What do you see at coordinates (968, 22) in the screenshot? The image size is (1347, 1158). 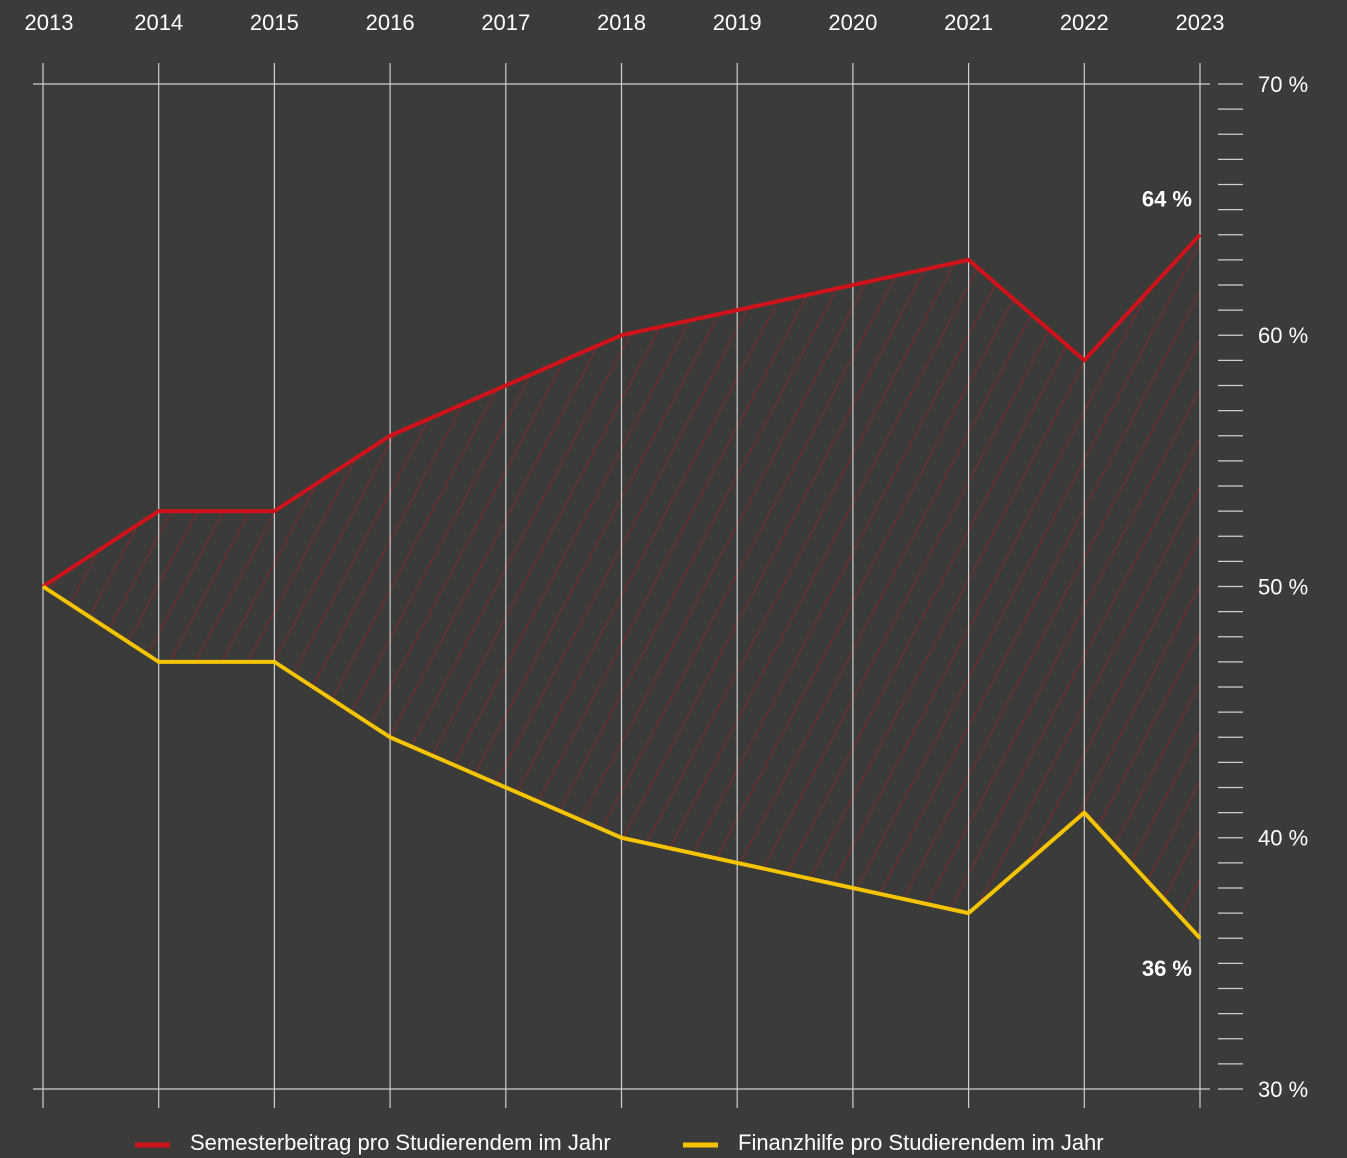 I see `x-tick-label: 2021` at bounding box center [968, 22].